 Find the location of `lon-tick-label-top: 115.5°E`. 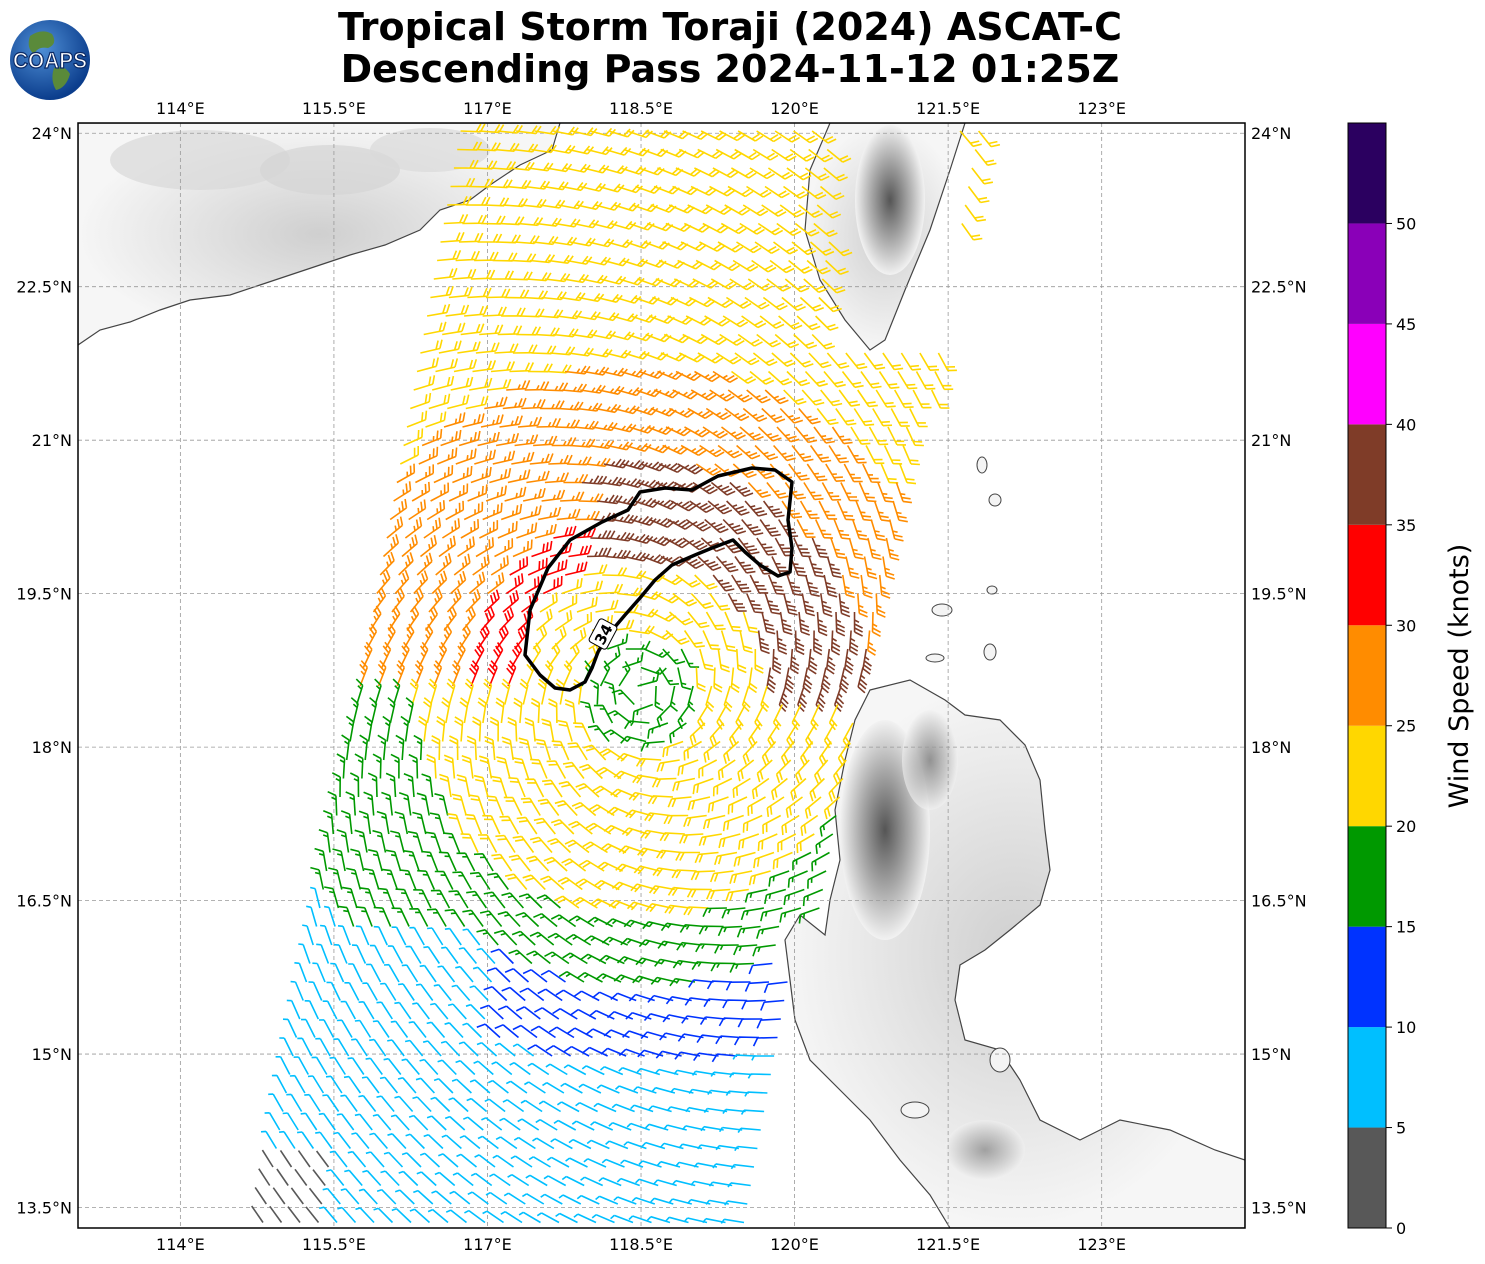

lon-tick-label-top: 115.5°E is located at coordinates (334, 108).